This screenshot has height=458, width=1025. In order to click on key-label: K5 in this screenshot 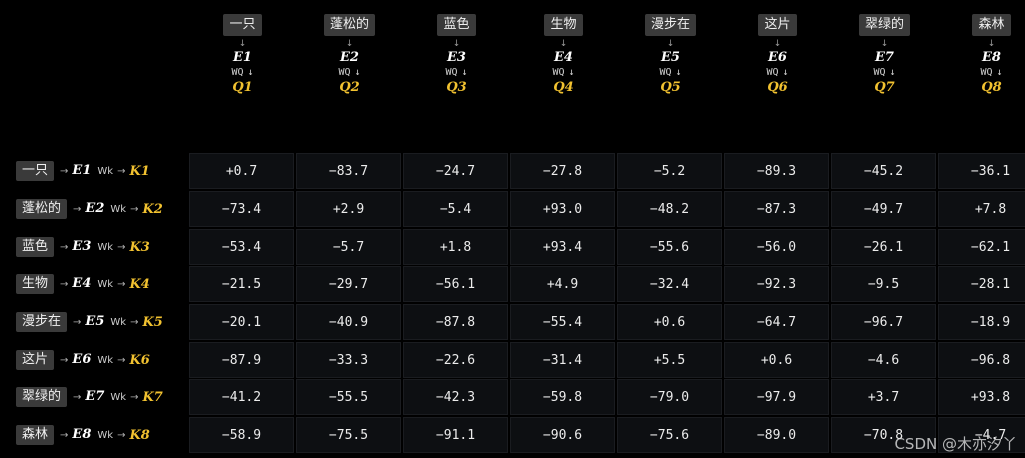, I will do `click(152, 322)`.